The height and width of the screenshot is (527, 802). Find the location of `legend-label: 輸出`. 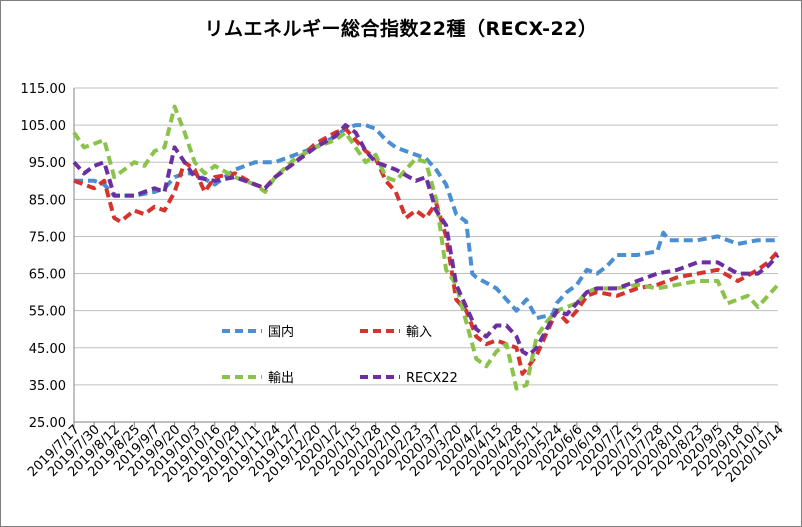

legend-label: 輸出 is located at coordinates (281, 378).